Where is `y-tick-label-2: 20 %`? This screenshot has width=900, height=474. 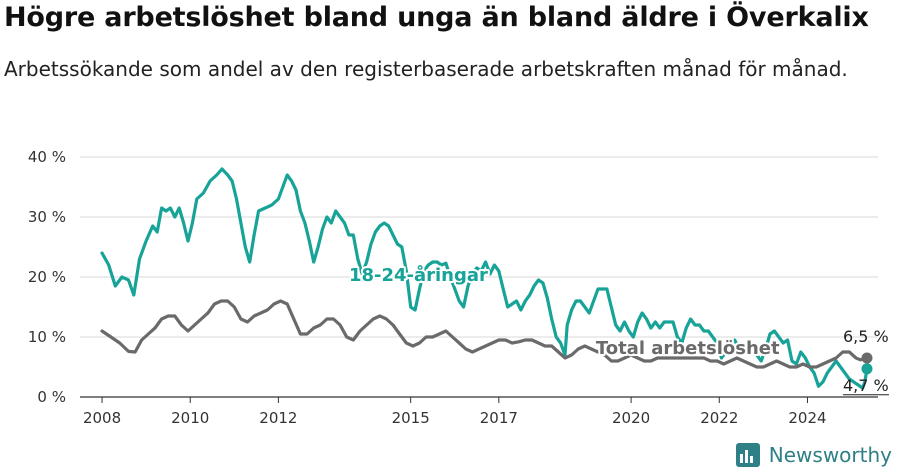 y-tick-label-2: 20 % is located at coordinates (47, 277).